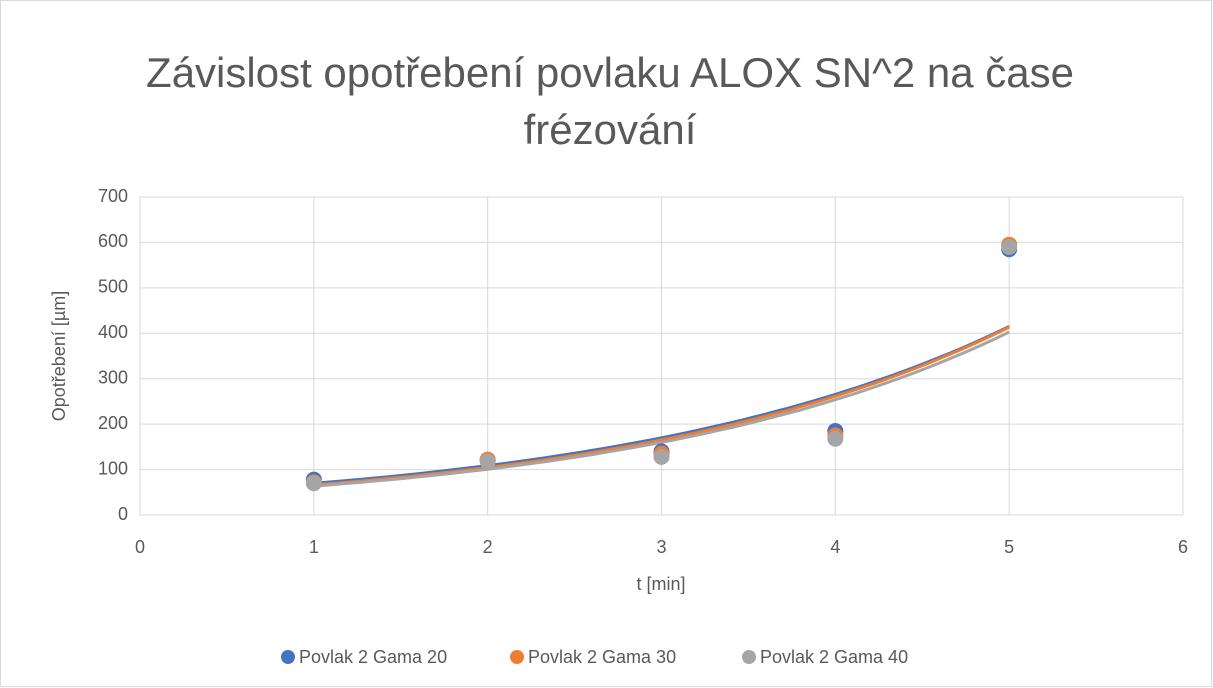  Describe the element at coordinates (602, 657) in the screenshot. I see `legend-label: Povlak 2 Gama 30` at that location.